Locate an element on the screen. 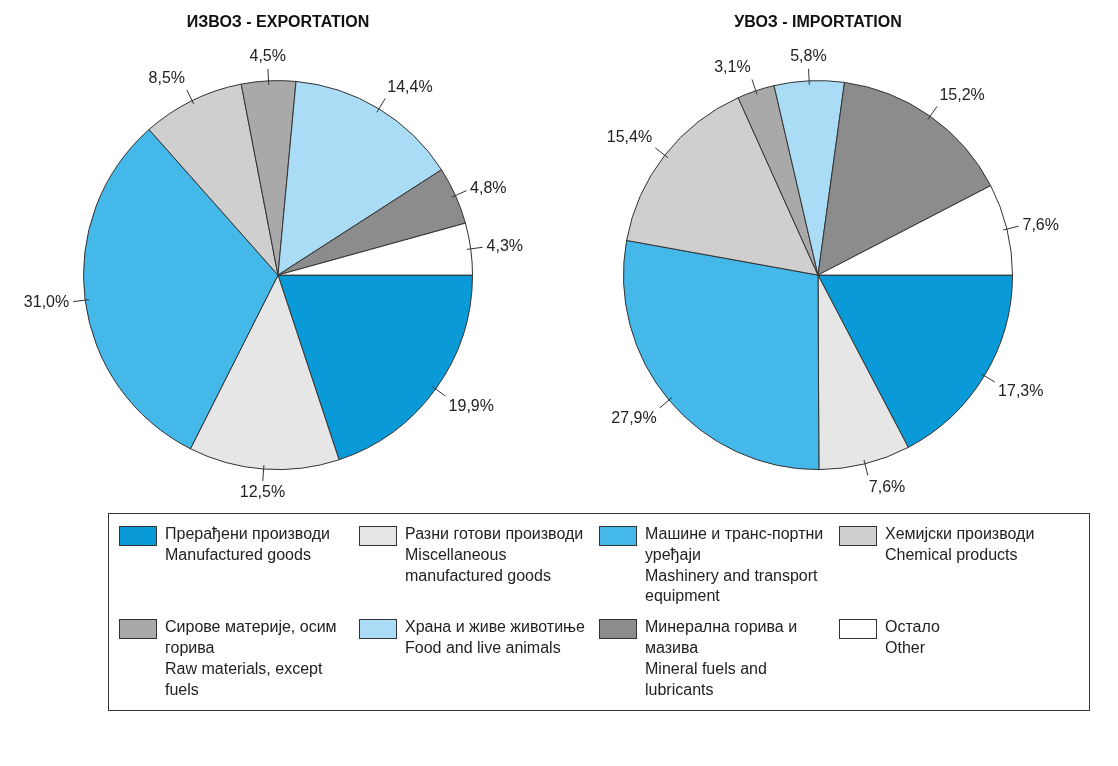  legend-label: Машине и транс-портни уређаји Mashinery and transport equipment is located at coordinates (735, 565).